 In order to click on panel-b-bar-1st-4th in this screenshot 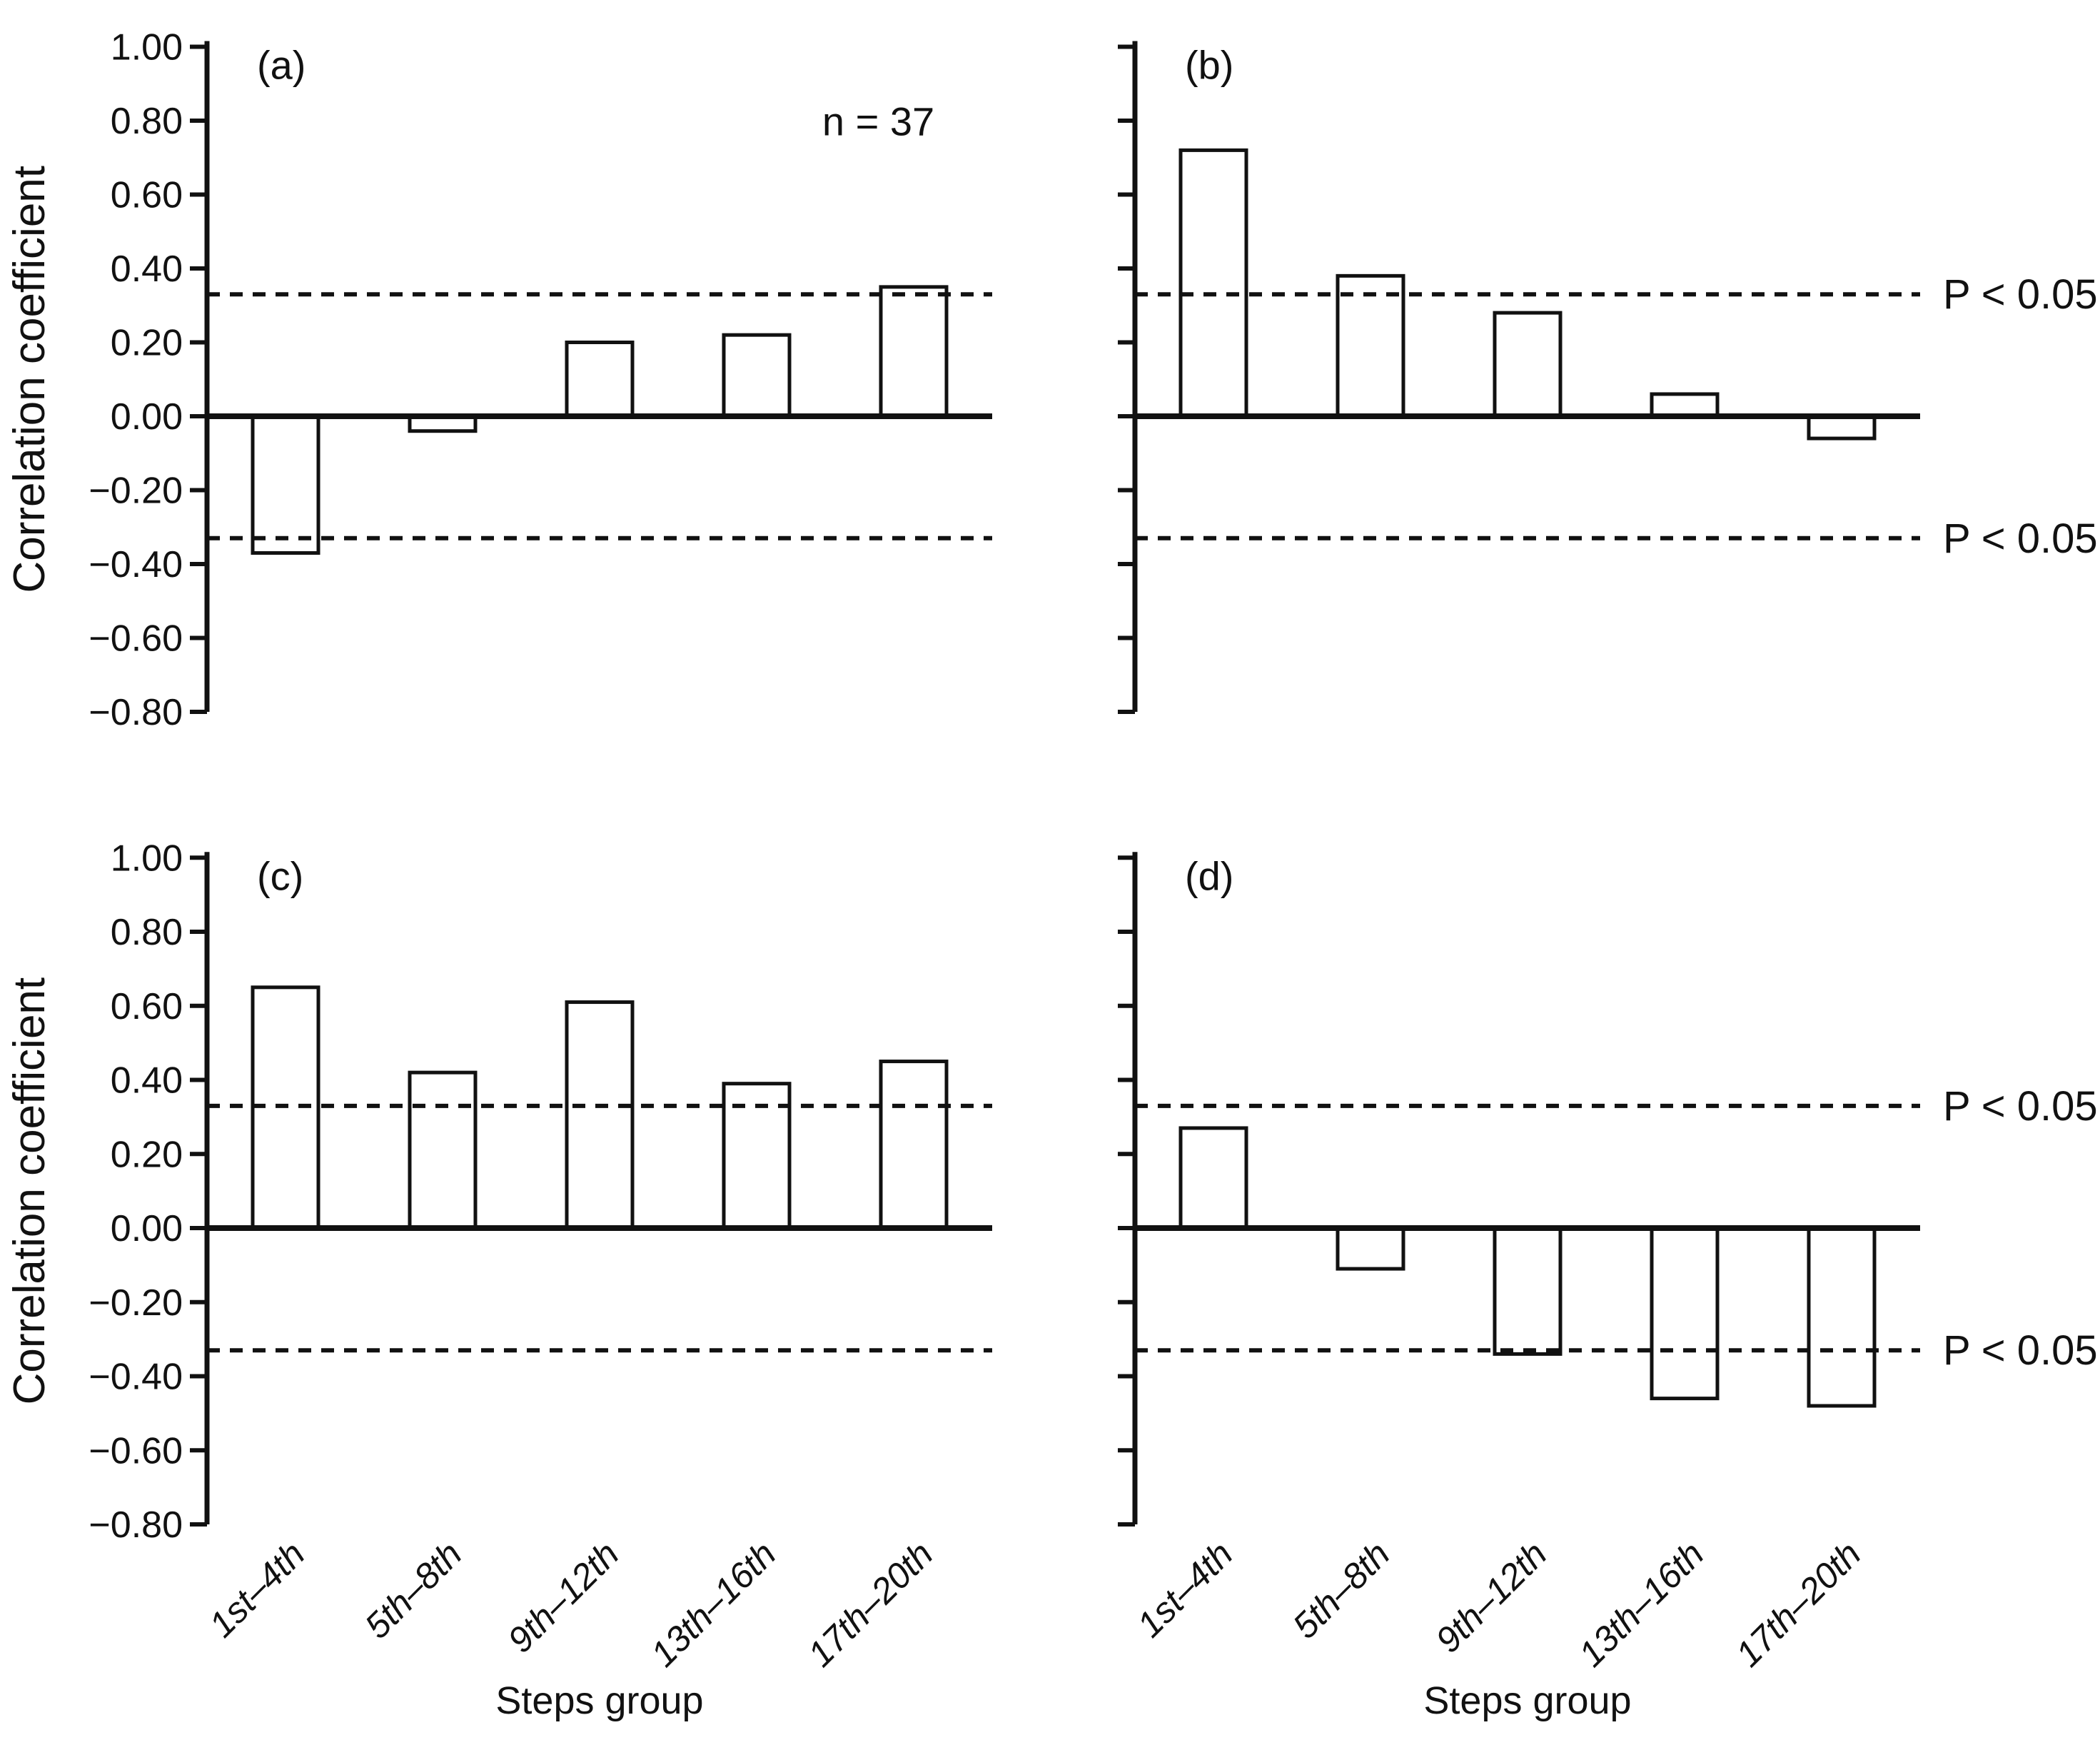, I will do `click(1213, 283)`.